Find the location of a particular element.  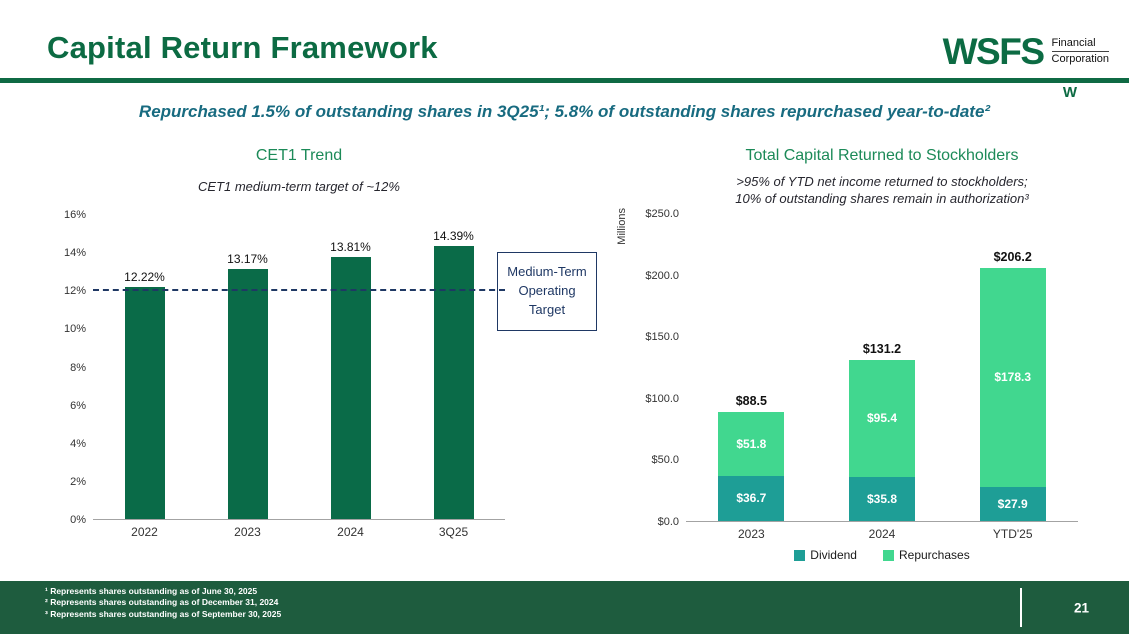

y-tick-label: $150.0 is located at coordinates (662, 337).